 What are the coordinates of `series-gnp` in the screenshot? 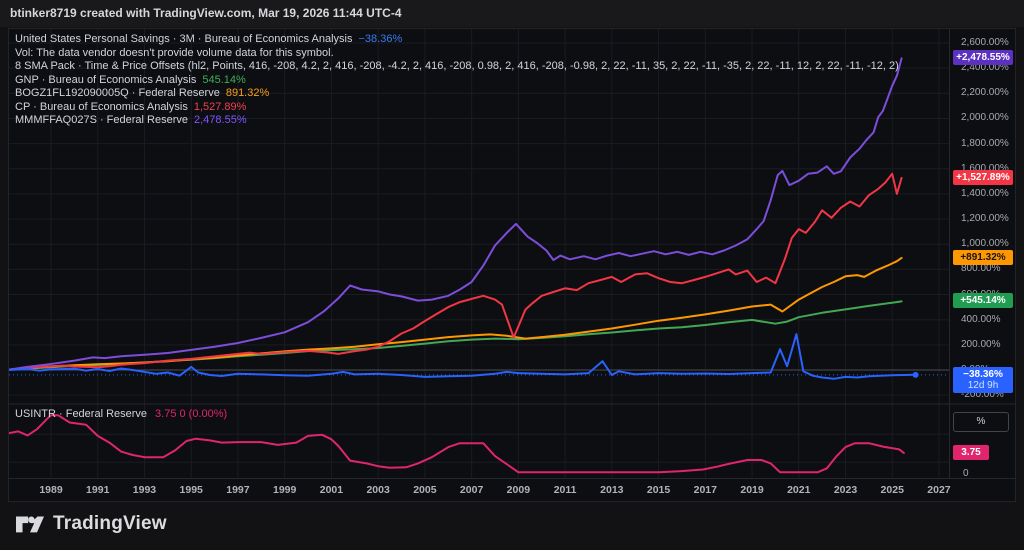 It's located at (456, 335).